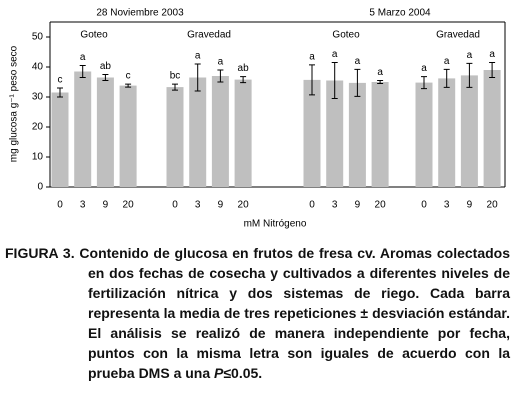 This screenshot has width=515, height=405. What do you see at coordinates (40, 187) in the screenshot?
I see `y-tick-label: 0` at bounding box center [40, 187].